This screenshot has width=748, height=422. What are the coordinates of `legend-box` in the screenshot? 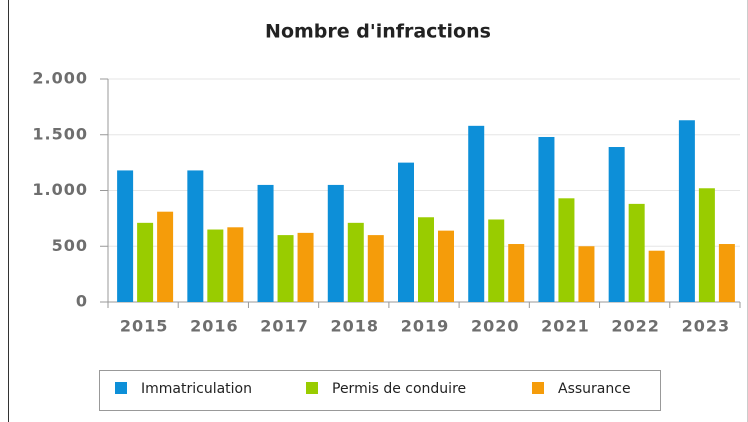 It's located at (380, 390).